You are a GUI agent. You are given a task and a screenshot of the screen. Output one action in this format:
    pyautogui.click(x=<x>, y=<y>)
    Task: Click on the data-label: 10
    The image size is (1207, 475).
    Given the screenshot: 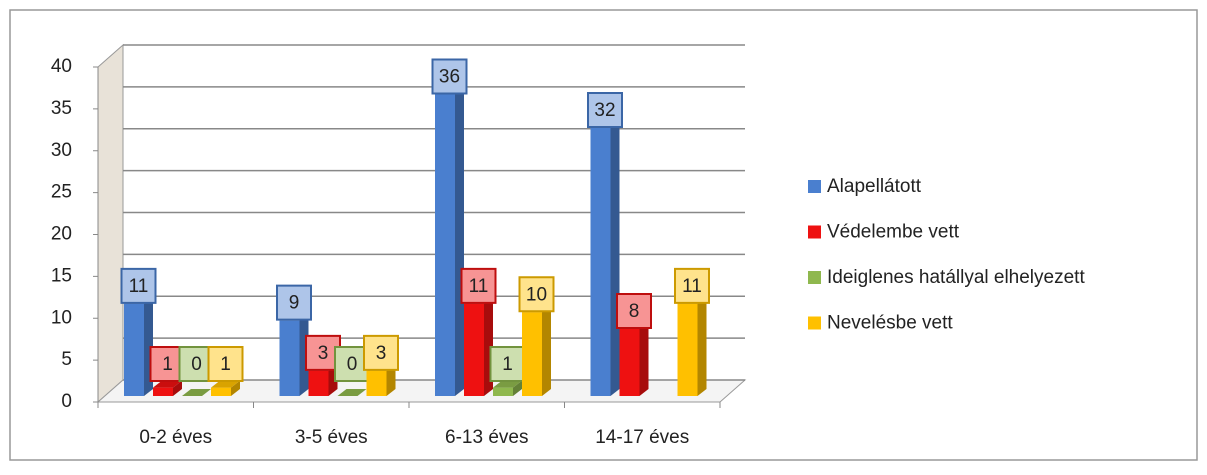 What is the action you would take?
    pyautogui.click(x=536, y=294)
    